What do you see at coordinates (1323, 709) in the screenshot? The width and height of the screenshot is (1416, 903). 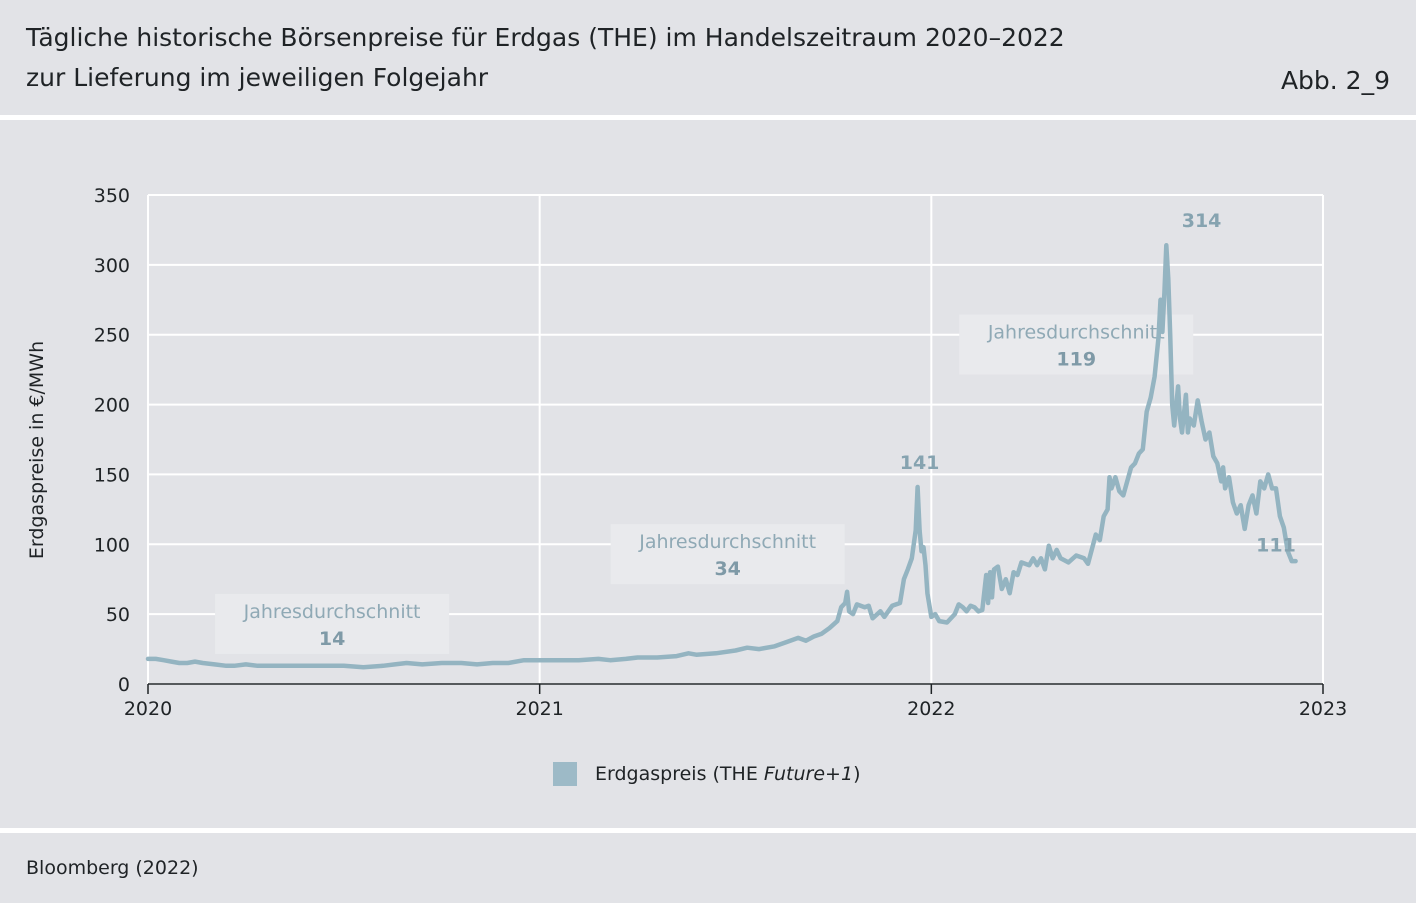 I see `x-tick-label: 2023` at bounding box center [1323, 709].